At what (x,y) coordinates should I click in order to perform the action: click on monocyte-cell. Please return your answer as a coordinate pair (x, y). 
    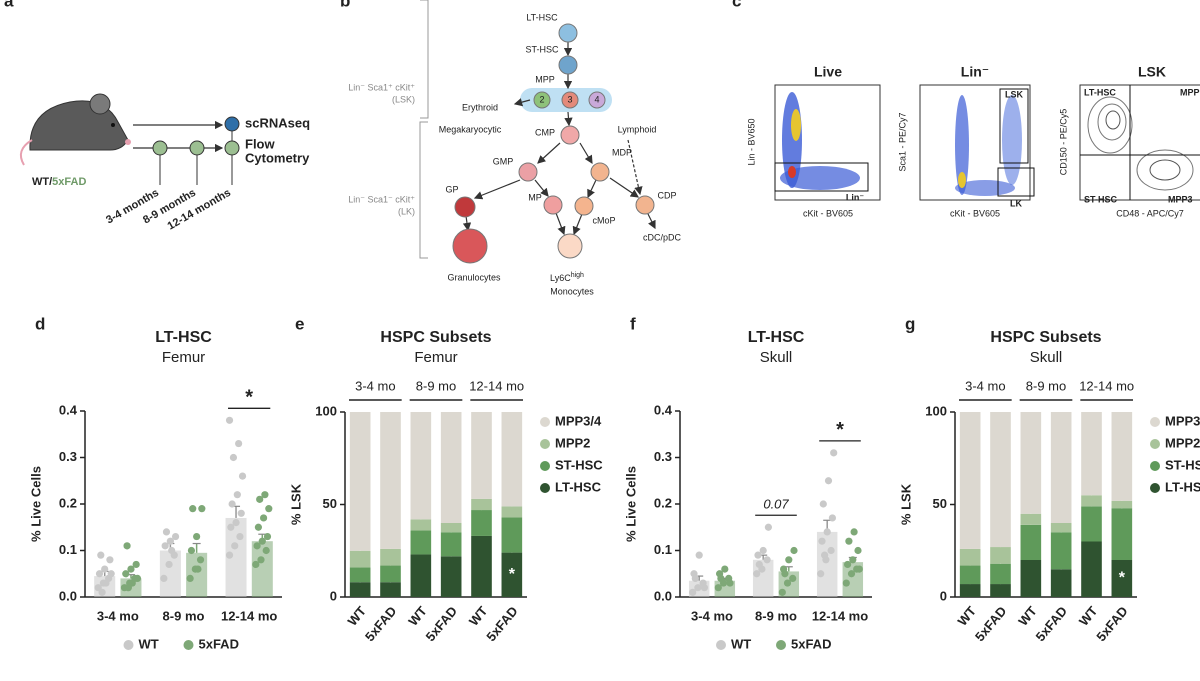
    Looking at the image, I should click on (570, 246).